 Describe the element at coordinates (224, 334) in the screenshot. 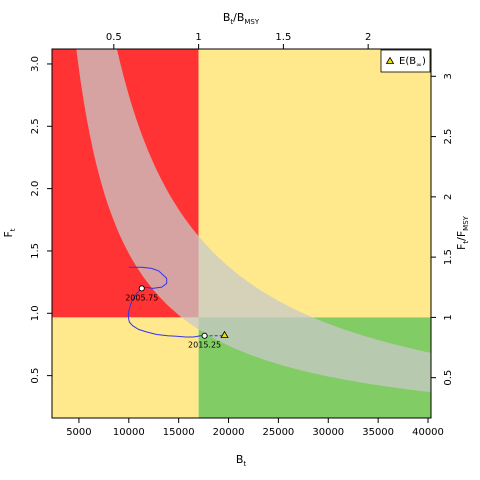

I see `expected-equilibrium-triangle` at that location.